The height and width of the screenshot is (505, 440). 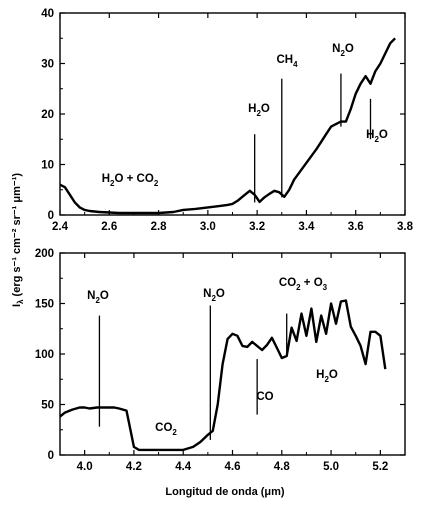 What do you see at coordinates (208, 227) in the screenshot?
I see `x-tick-label: 3.0` at bounding box center [208, 227].